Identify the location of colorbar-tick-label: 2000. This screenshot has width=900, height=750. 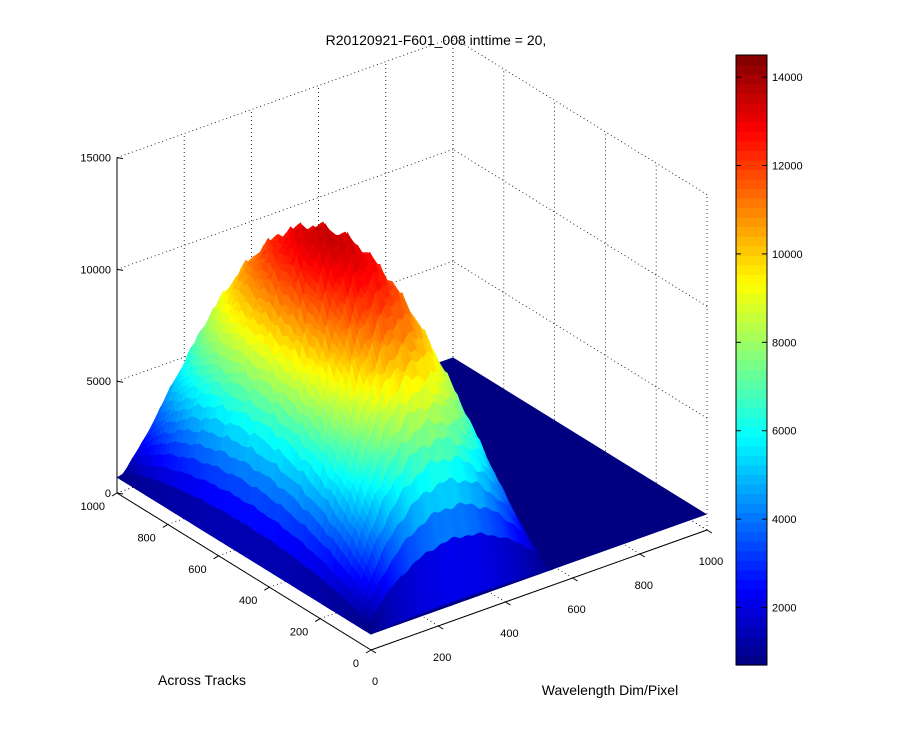
(784, 609).